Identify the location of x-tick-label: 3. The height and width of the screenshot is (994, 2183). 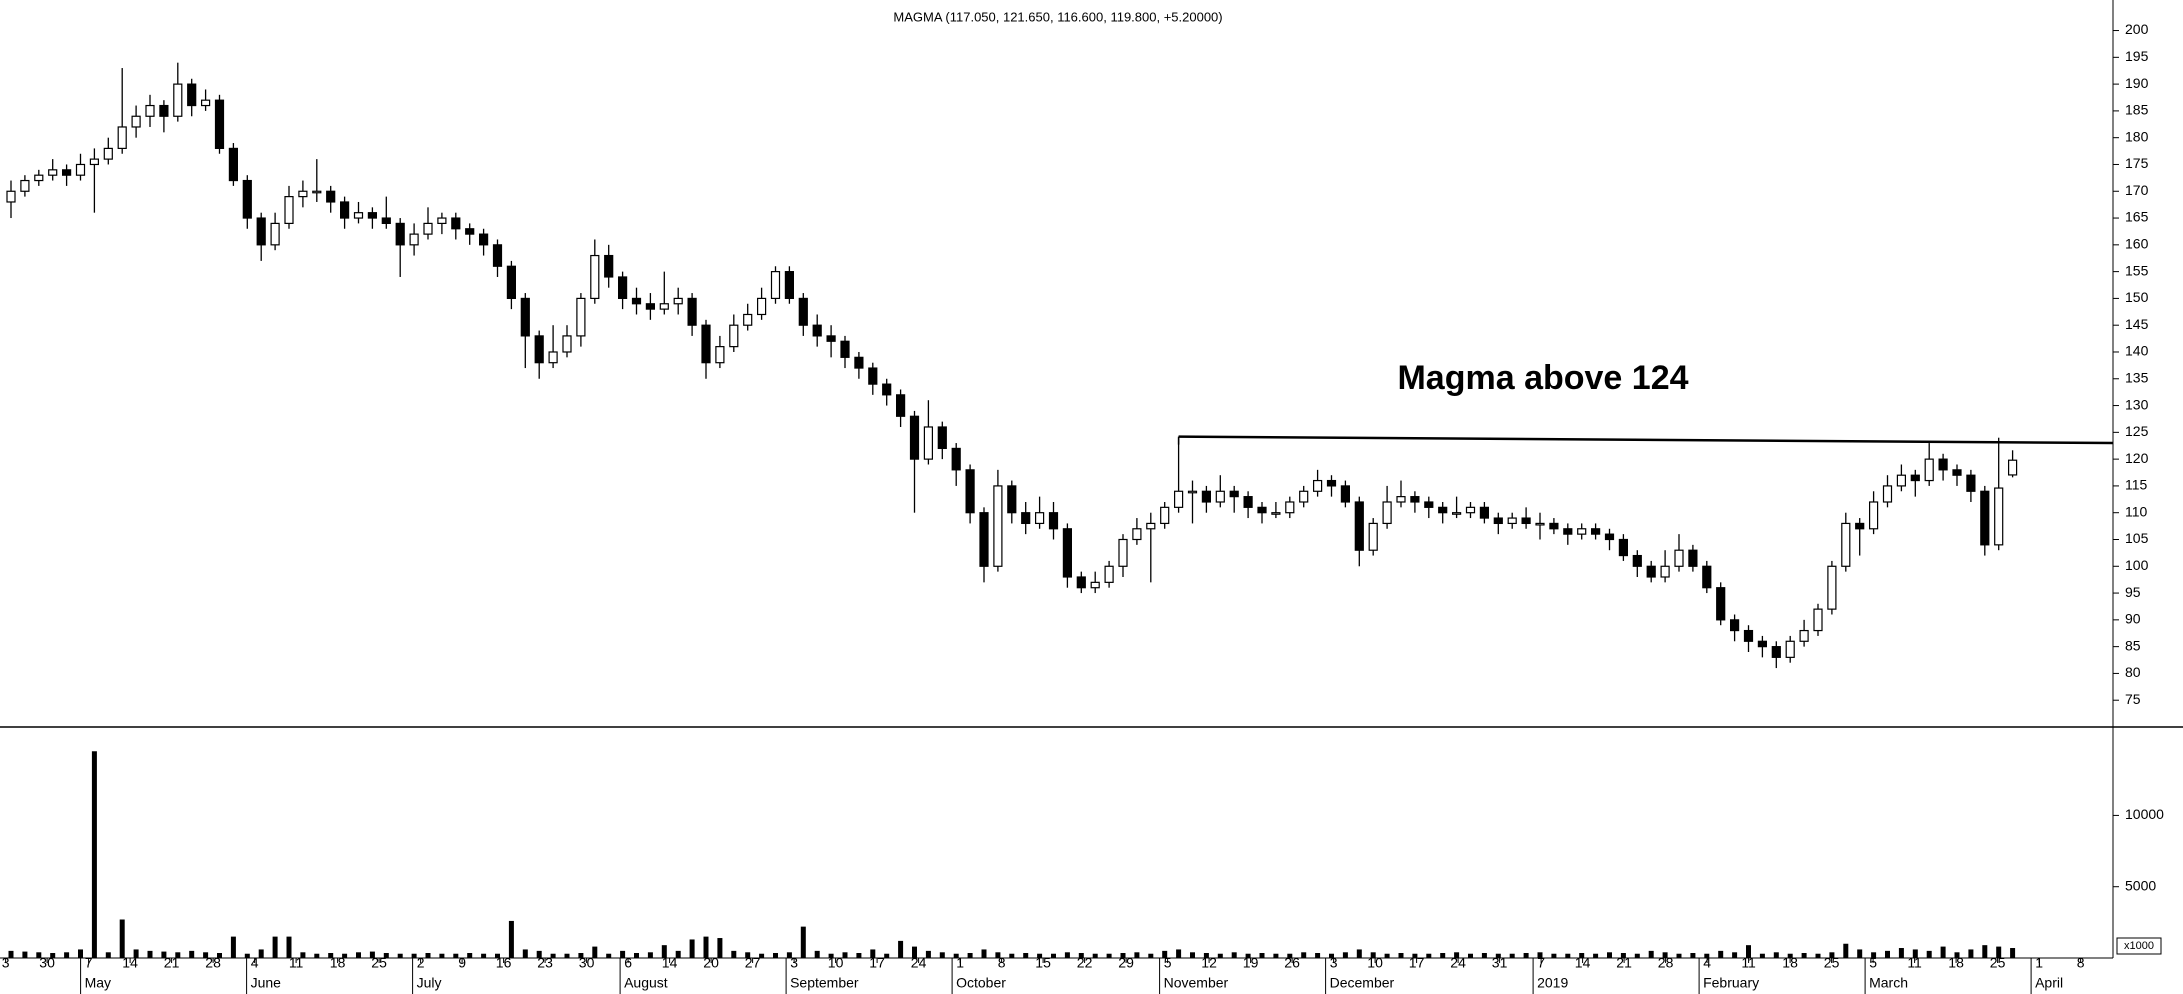
(794, 963).